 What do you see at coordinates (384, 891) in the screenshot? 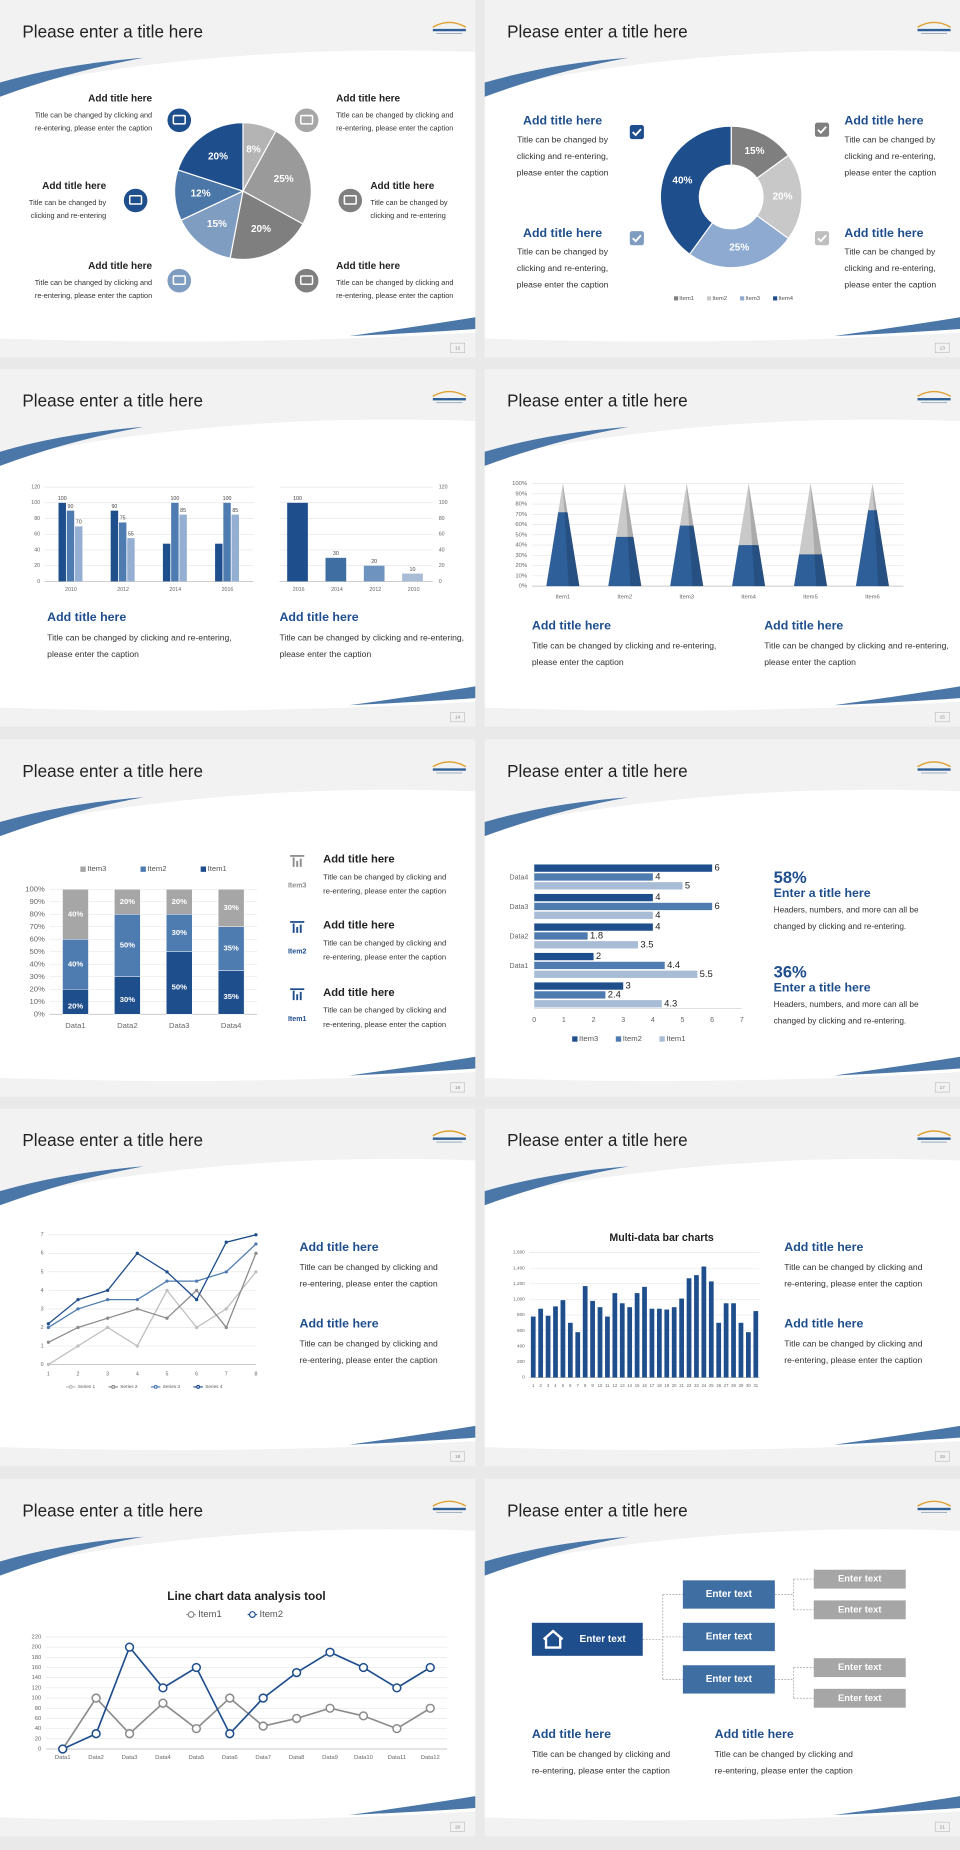
I see `block-caption: re-entering, please enter the caption` at bounding box center [384, 891].